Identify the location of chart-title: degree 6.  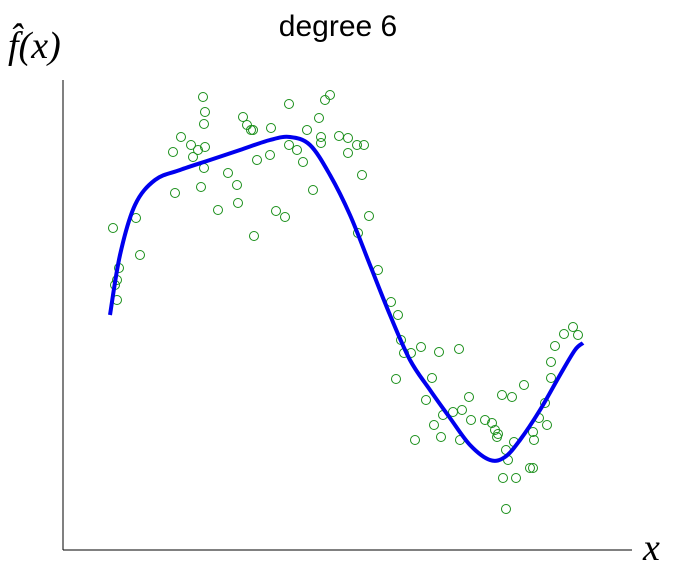
(338, 26).